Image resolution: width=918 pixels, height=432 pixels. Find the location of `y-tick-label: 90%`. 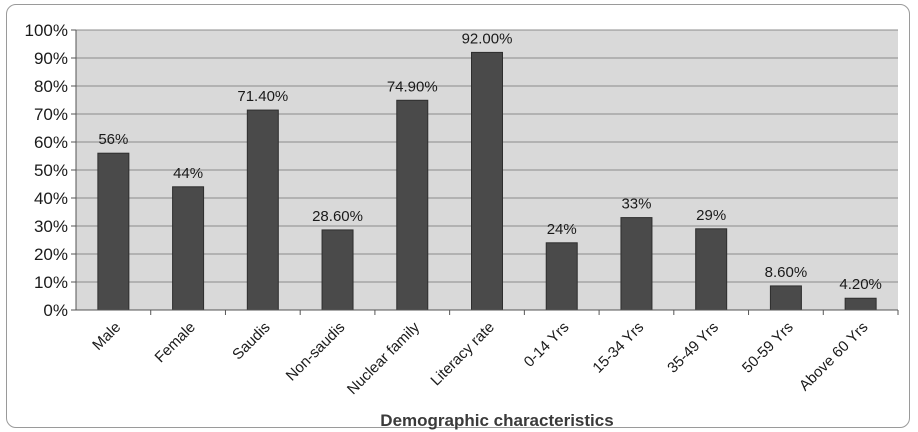

y-tick-label: 90% is located at coordinates (51, 58).